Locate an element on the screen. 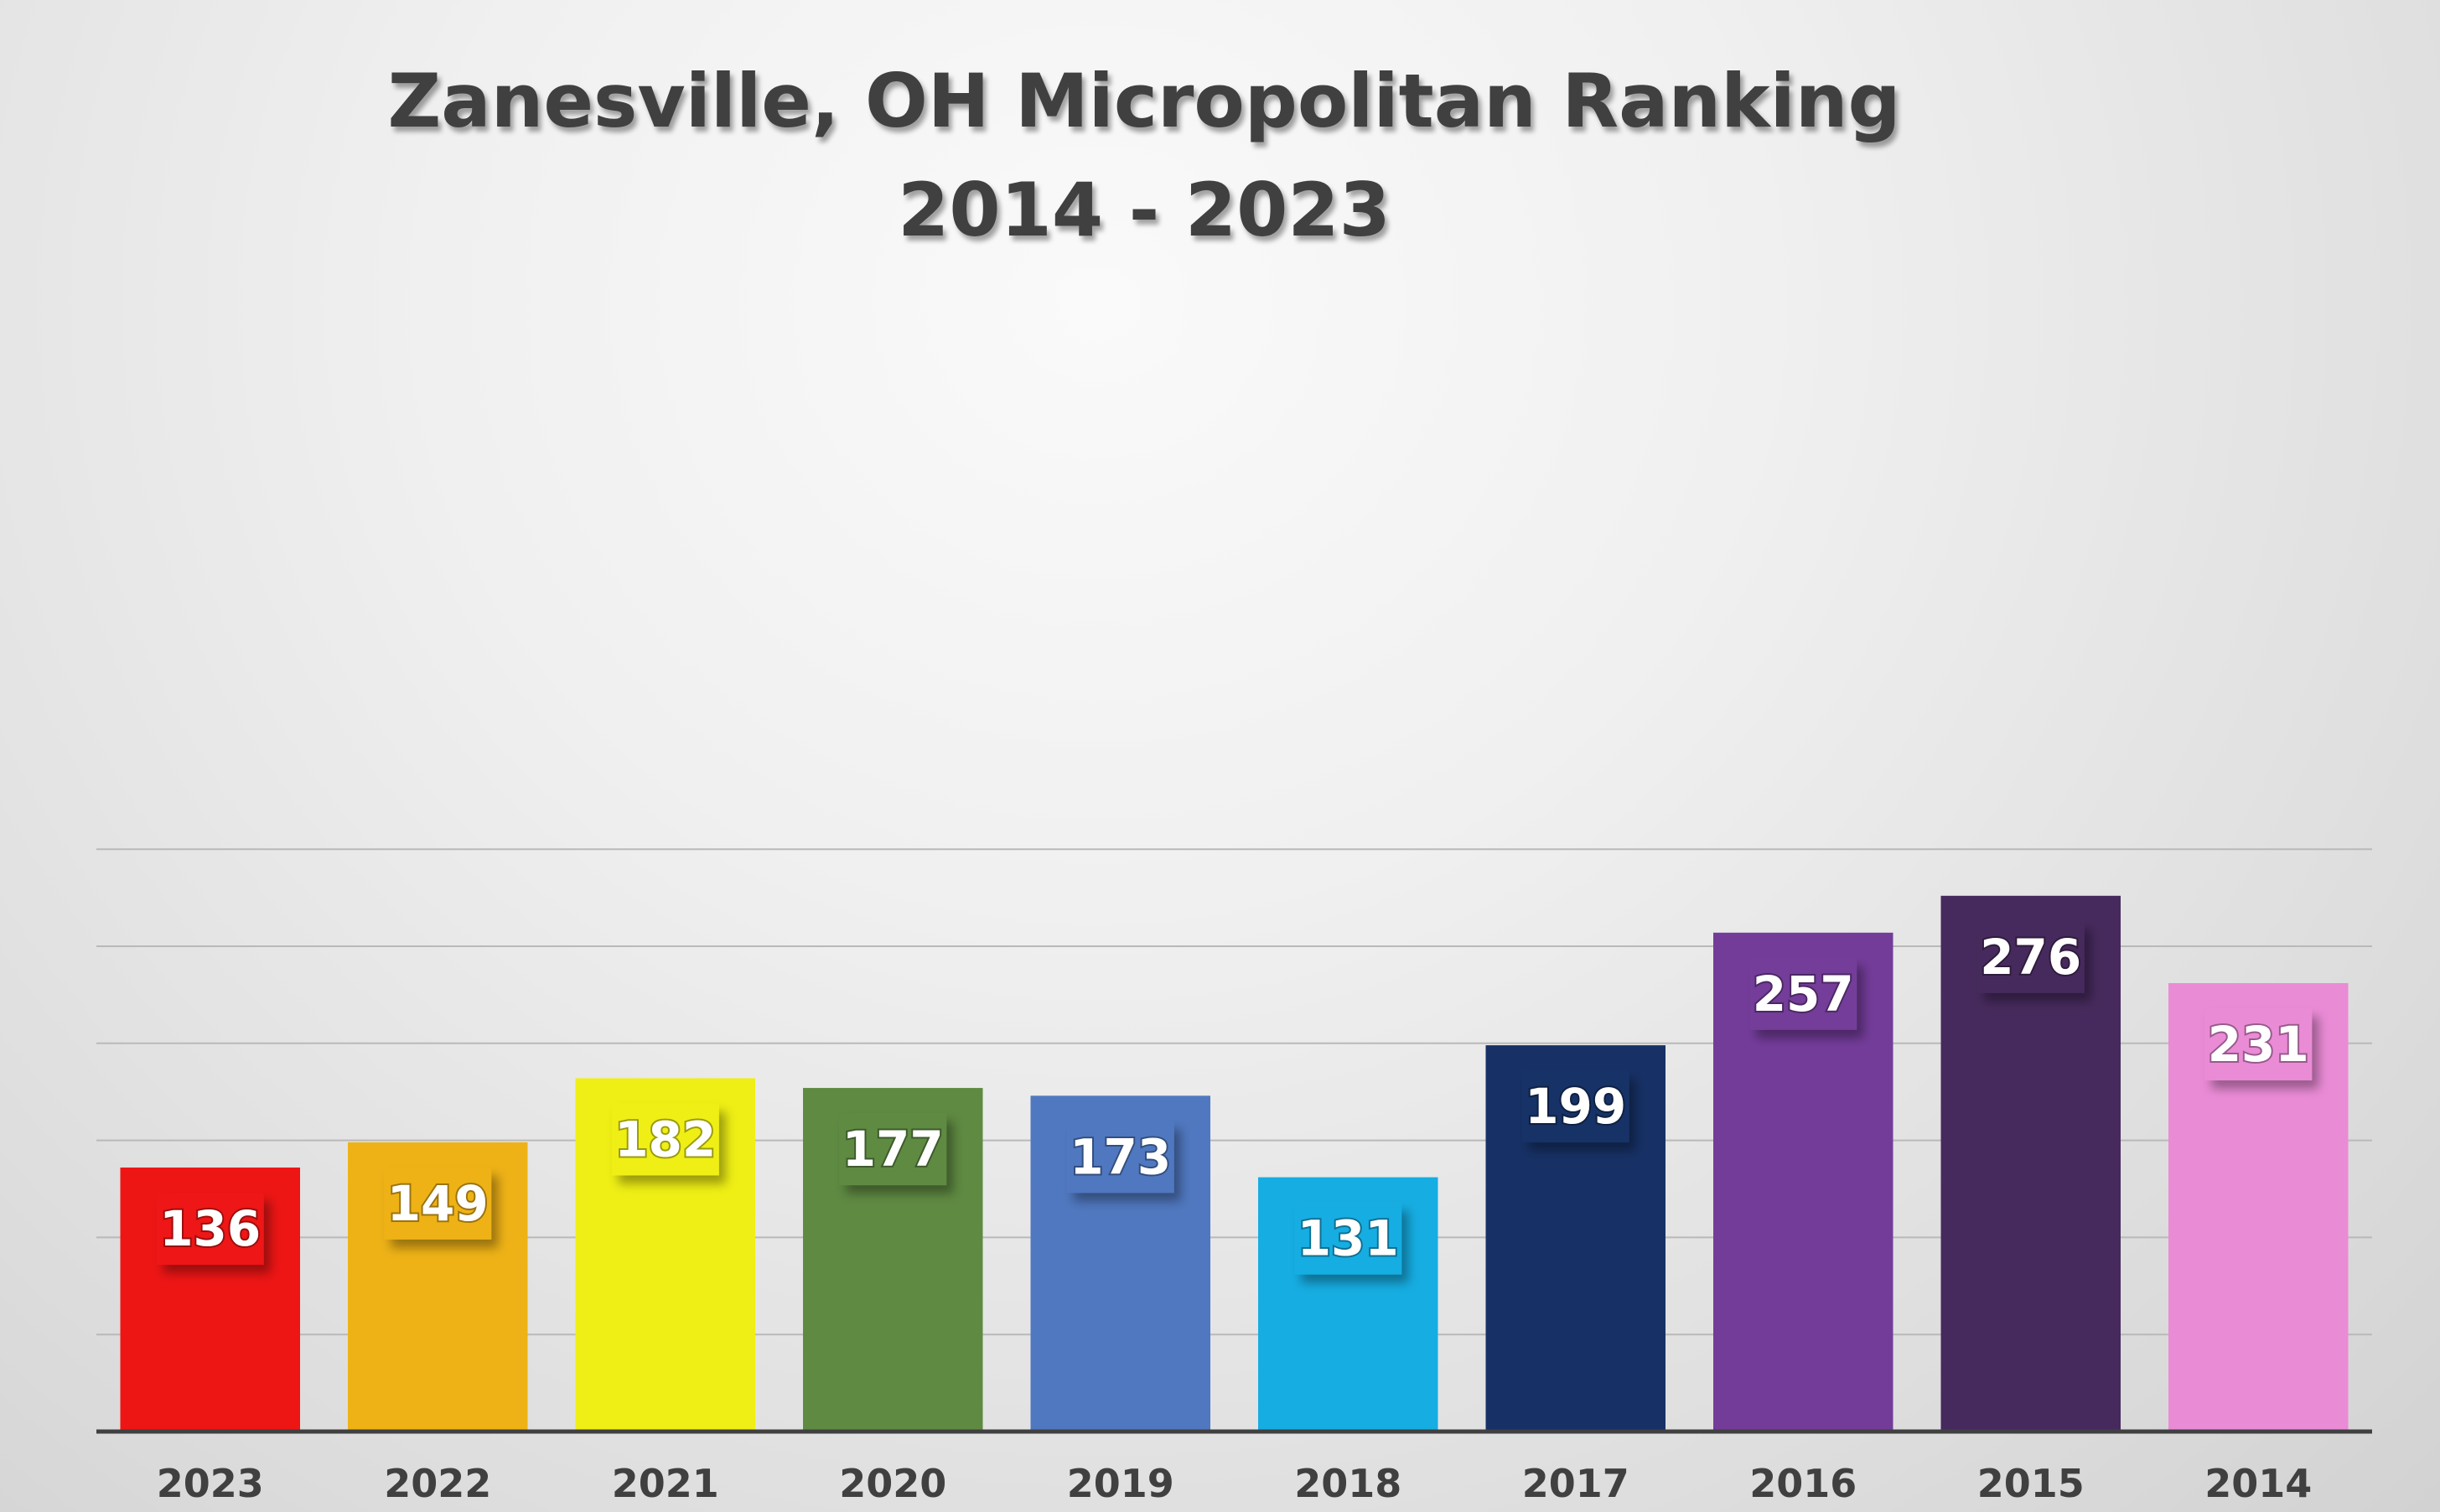  x-tick-label-2020: 2020 is located at coordinates (892, 1483).